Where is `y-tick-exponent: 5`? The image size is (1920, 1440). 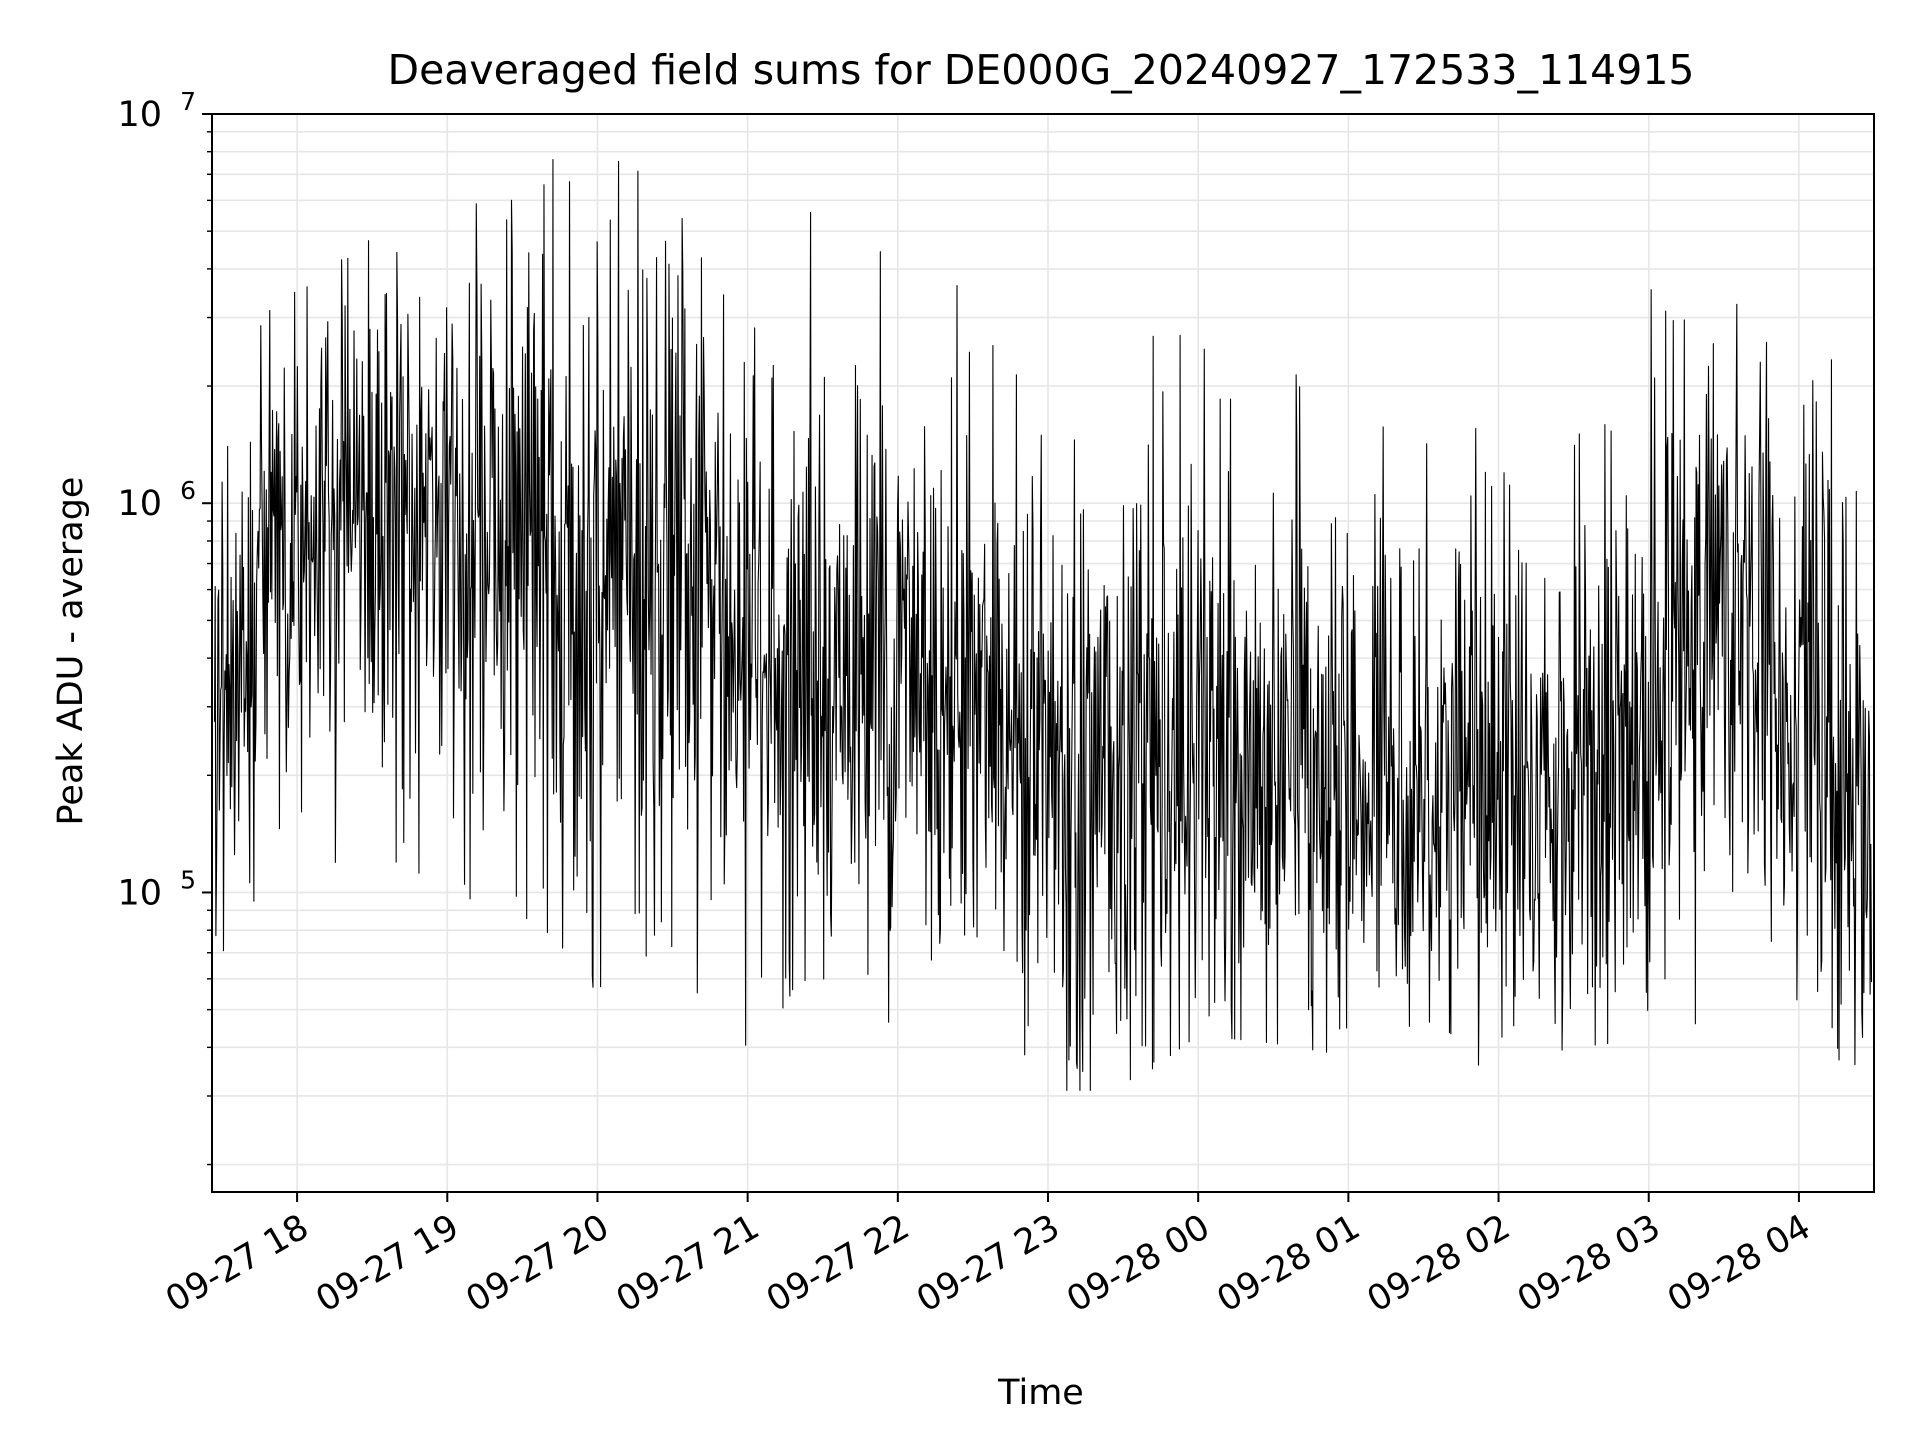
y-tick-exponent: 5 is located at coordinates (188, 879).